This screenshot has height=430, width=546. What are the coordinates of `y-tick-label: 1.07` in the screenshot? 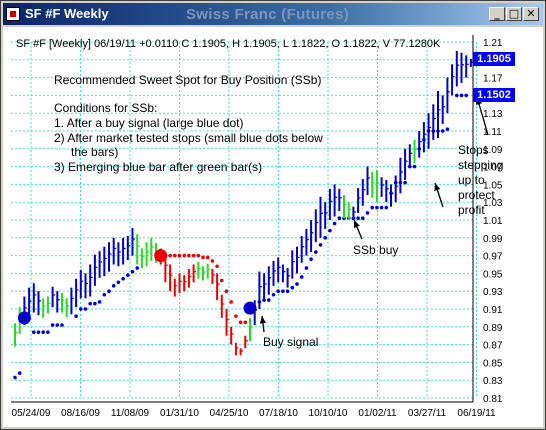 It's located at (493, 168).